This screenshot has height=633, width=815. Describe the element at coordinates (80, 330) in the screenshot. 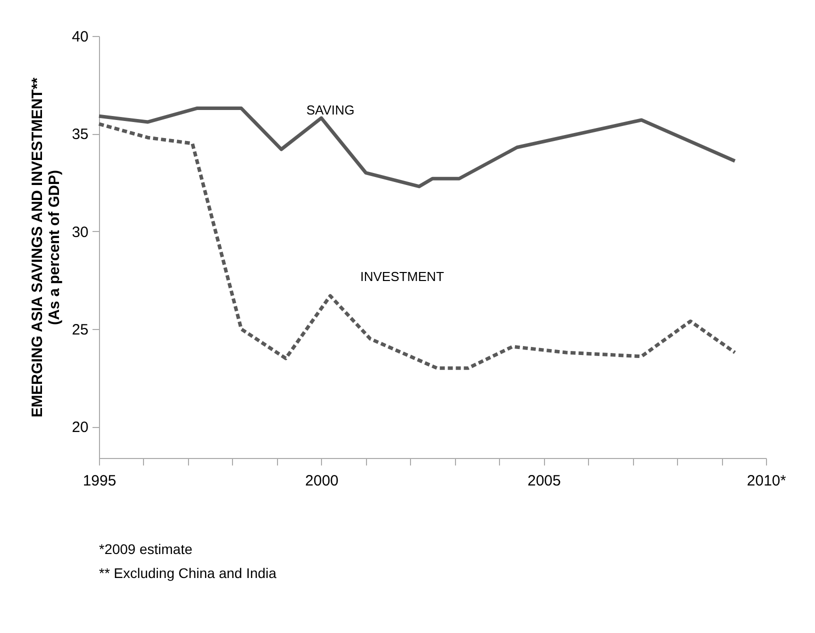

I see `y-tick-label: 25` at that location.